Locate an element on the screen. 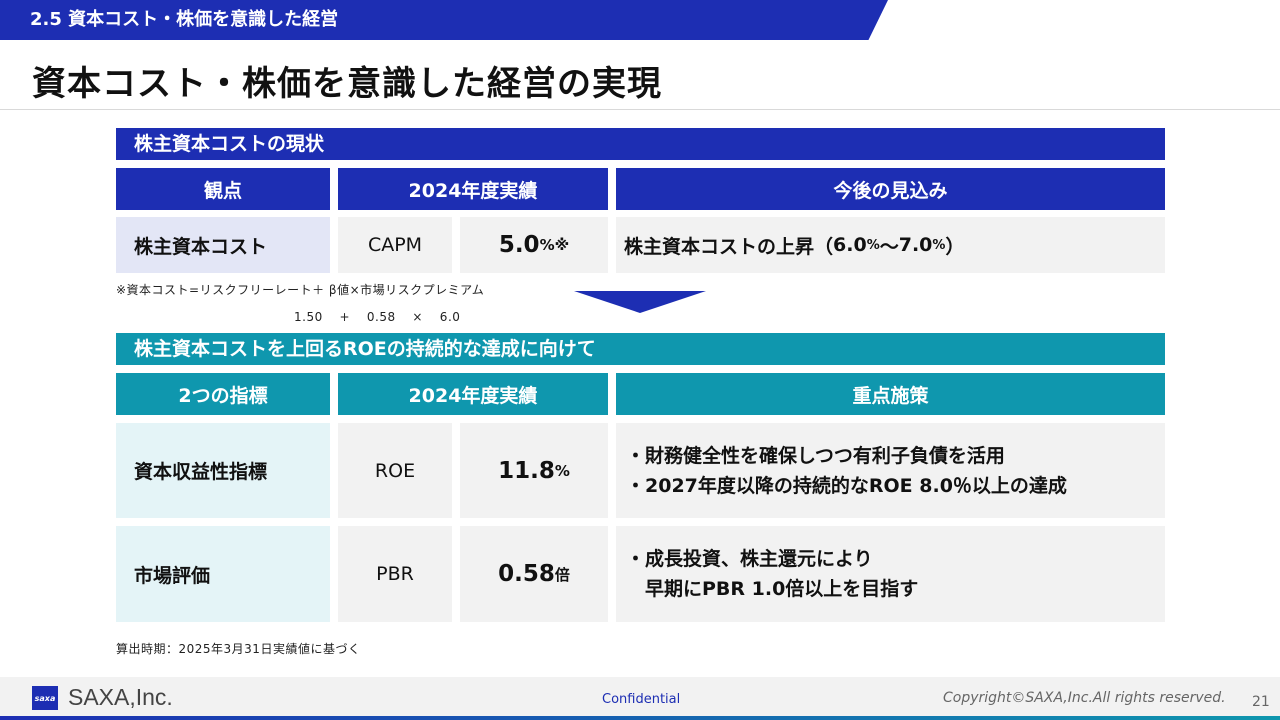  confidential-label: Confidential is located at coordinates (641, 699).